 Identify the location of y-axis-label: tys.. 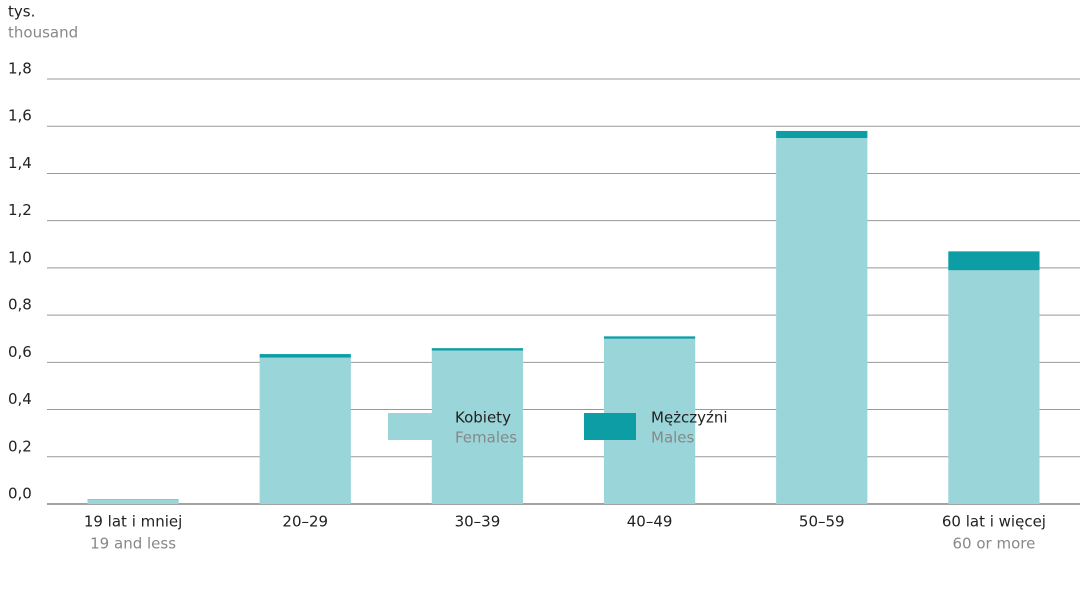
(21, 12).